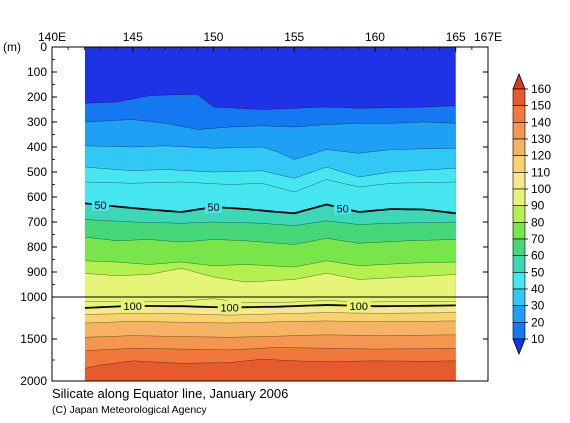 The image size is (570, 423). What do you see at coordinates (43, 47) in the screenshot?
I see `y-tick-label: 0` at bounding box center [43, 47].